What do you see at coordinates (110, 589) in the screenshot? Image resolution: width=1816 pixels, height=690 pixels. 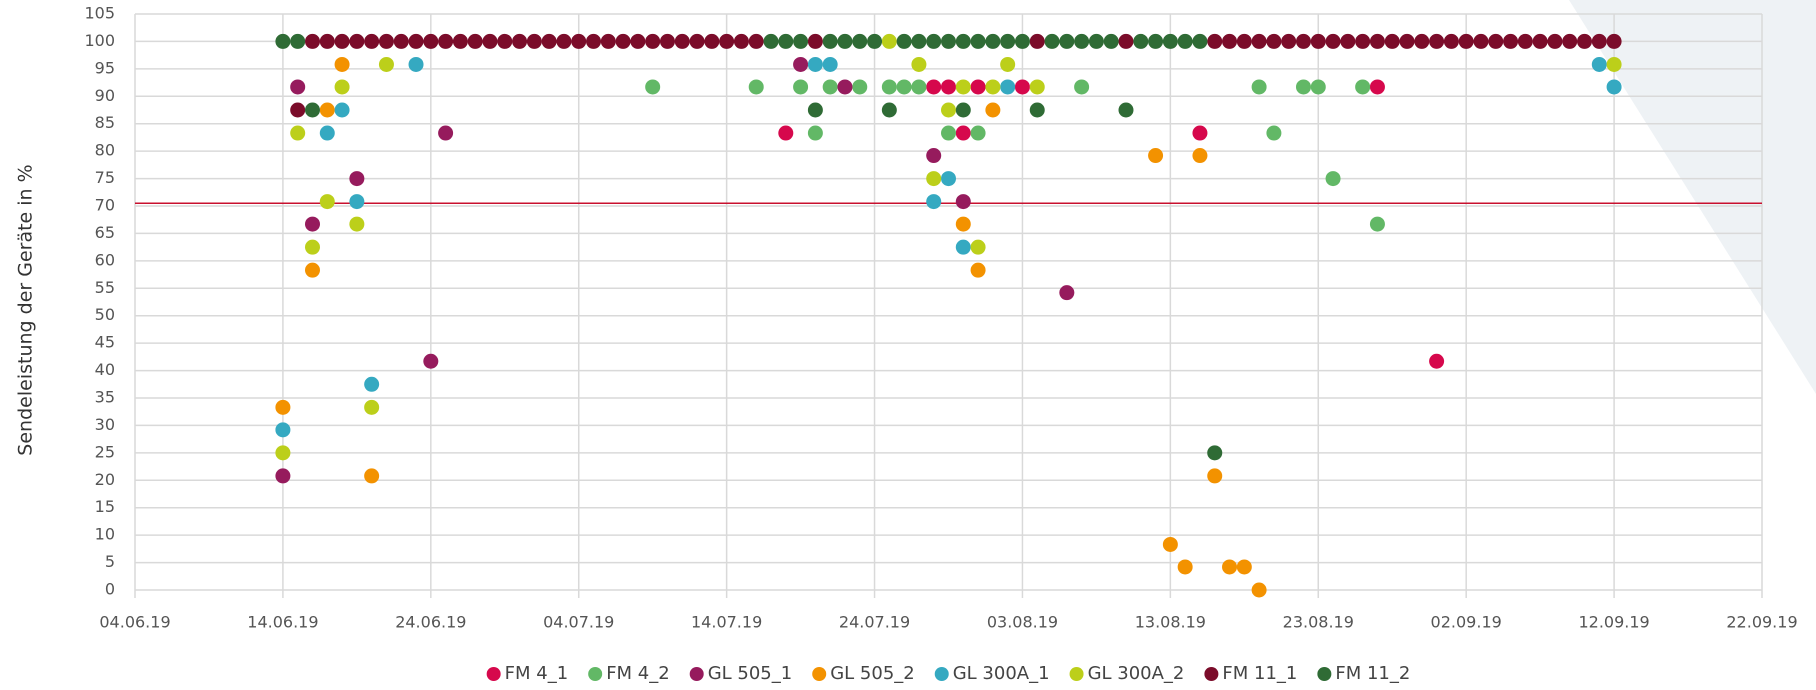 I see `y-tick-label: 0` at bounding box center [110, 589].